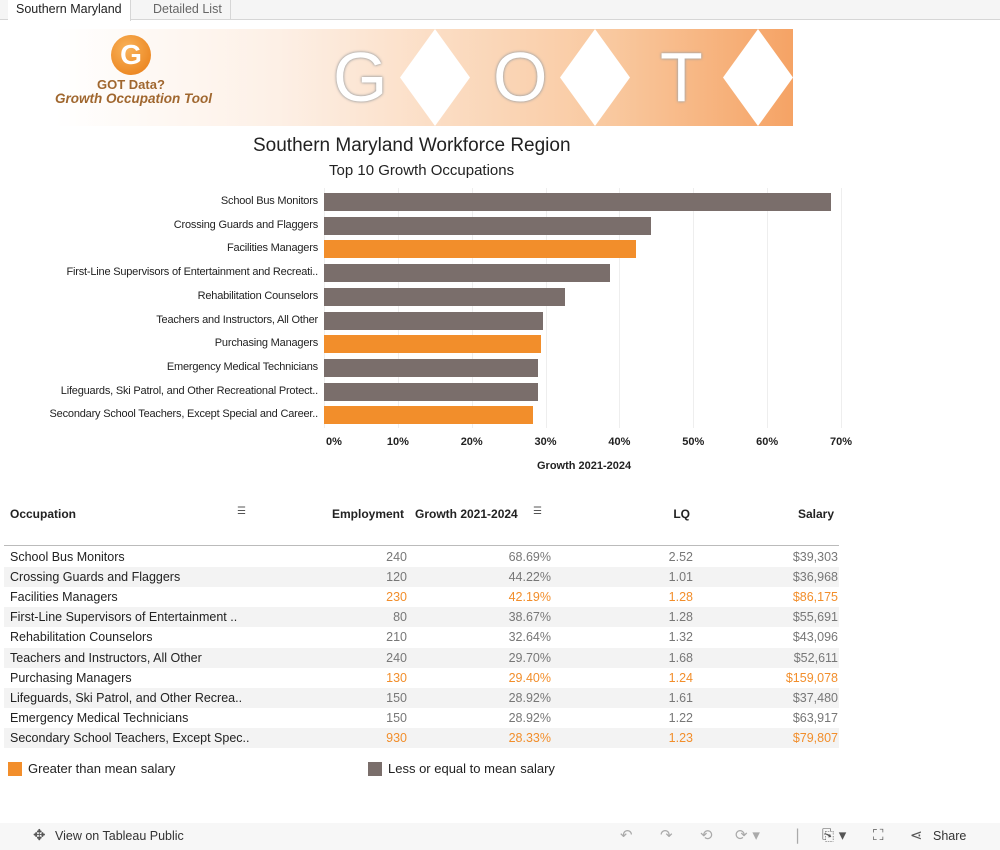 This screenshot has height=850, width=1000. Describe the element at coordinates (680, 577) in the screenshot. I see `cell-lq: 1.01` at that location.